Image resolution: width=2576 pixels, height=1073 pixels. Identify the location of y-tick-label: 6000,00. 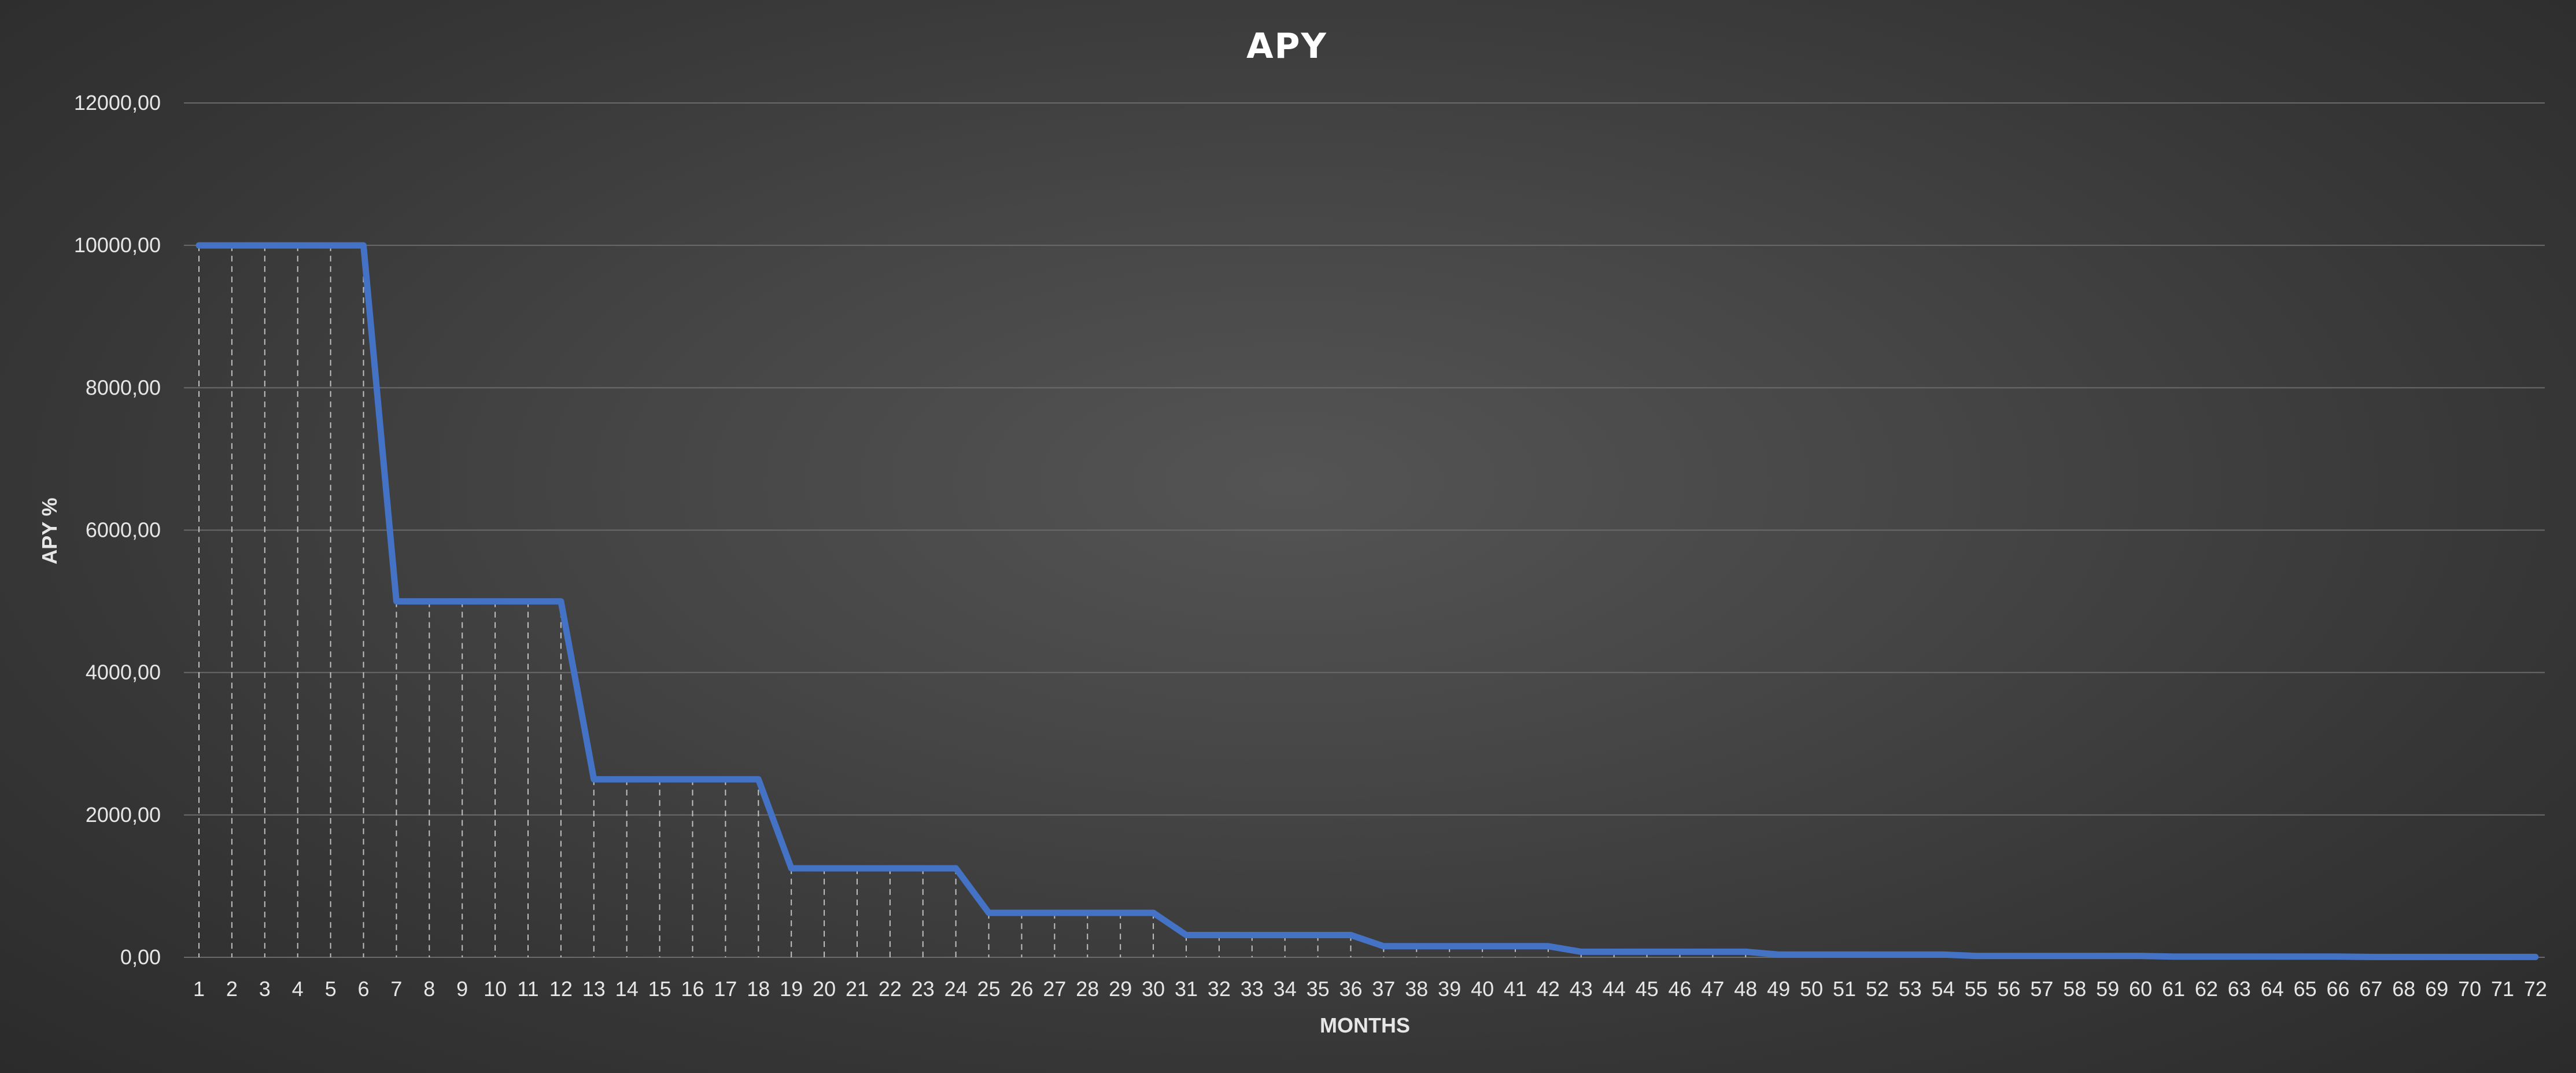
(123, 530).